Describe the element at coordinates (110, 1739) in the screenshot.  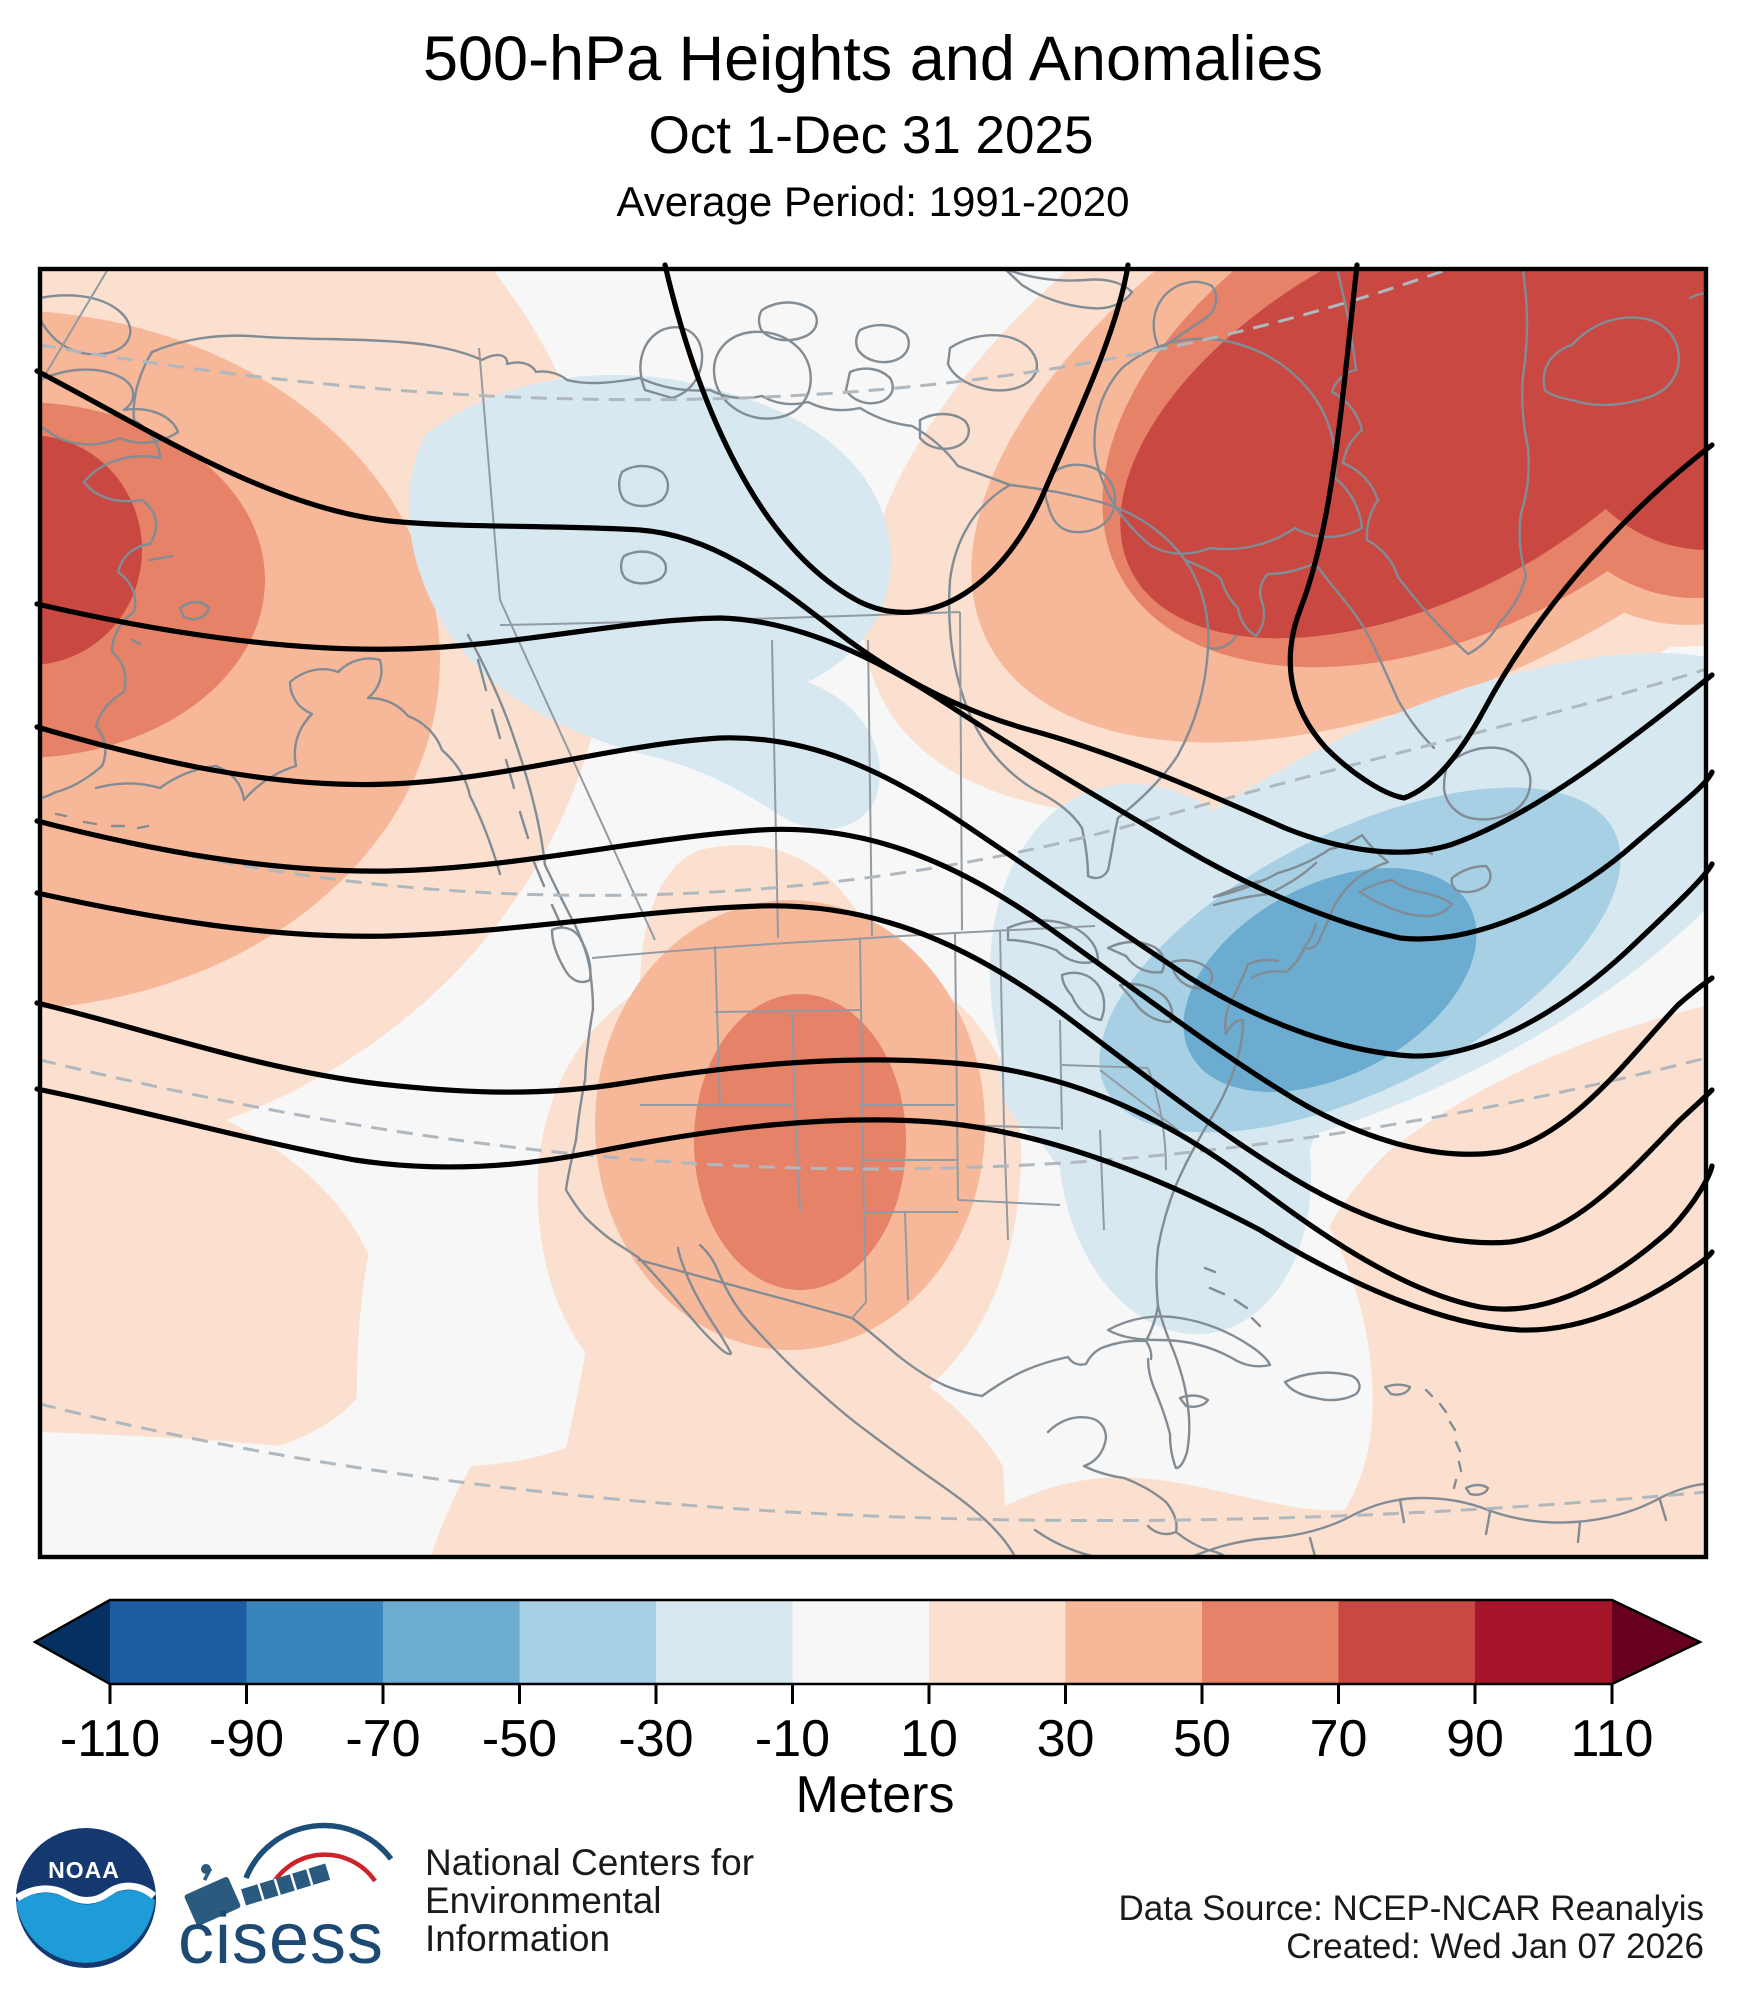
I see `svg-text: -110` at that location.